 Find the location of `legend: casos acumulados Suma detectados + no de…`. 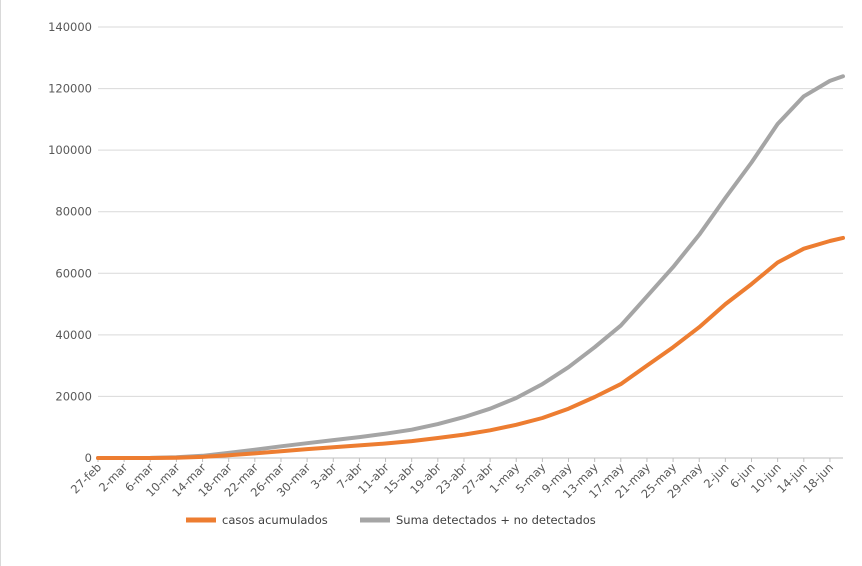

legend: casos acumulados Suma detectados + no de… is located at coordinates (391, 520).